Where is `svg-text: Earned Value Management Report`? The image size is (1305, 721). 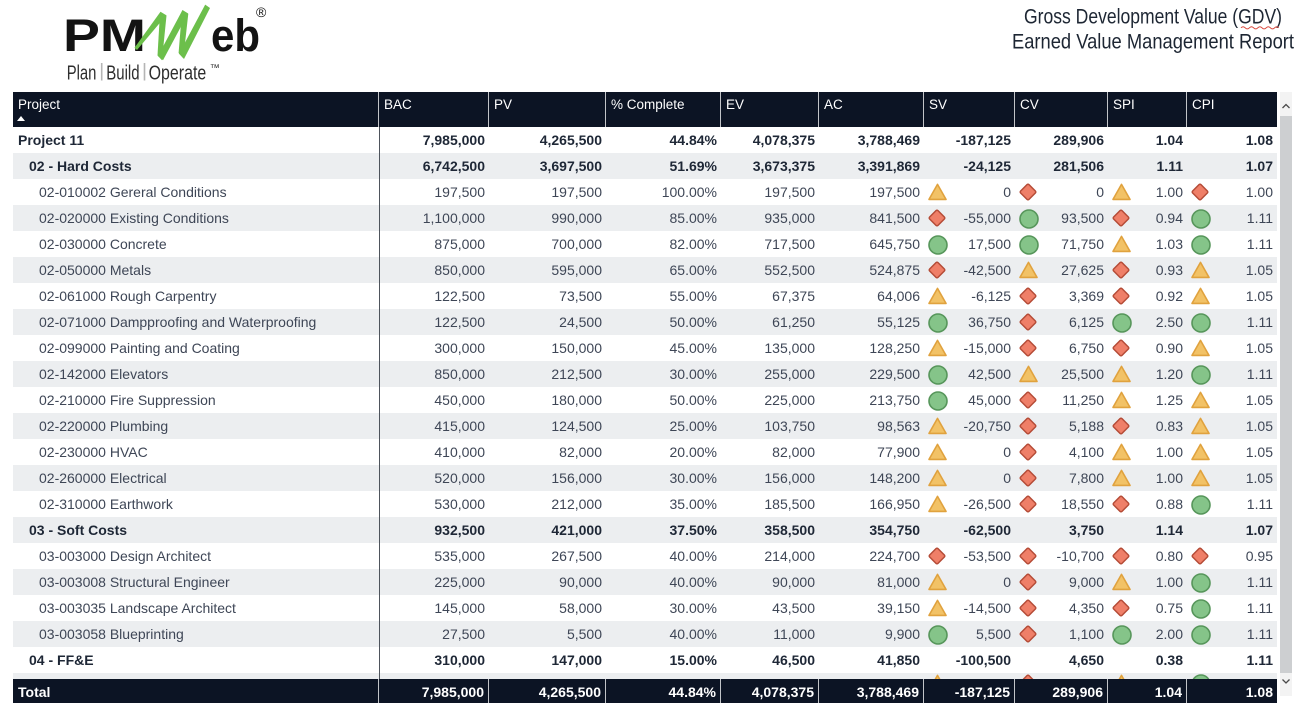 svg-text: Earned Value Management Report is located at coordinates (1153, 42).